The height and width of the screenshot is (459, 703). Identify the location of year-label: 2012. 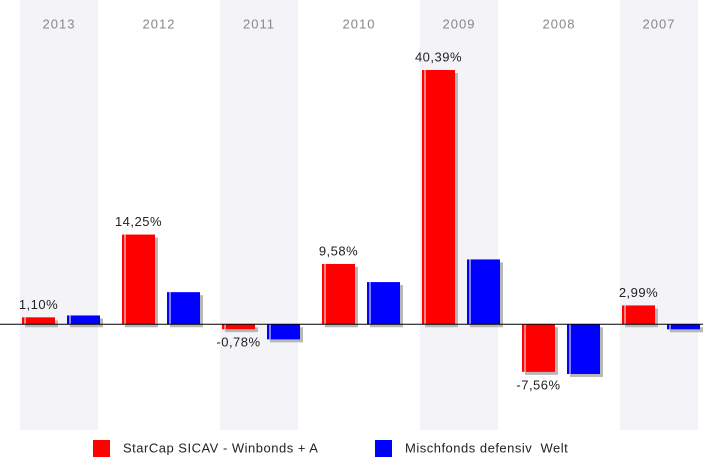
(159, 23).